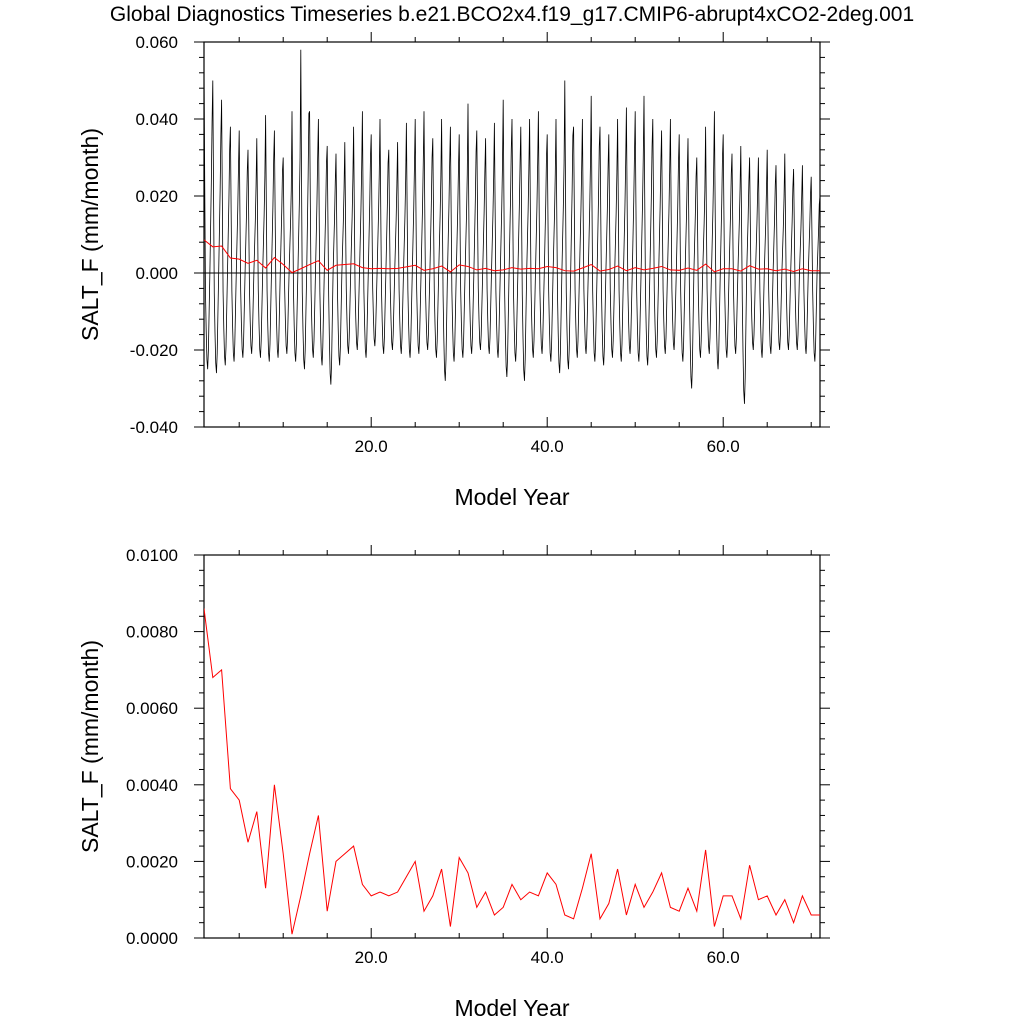  I want to click on p0-y-tick-label: -0.040, so click(154, 427).